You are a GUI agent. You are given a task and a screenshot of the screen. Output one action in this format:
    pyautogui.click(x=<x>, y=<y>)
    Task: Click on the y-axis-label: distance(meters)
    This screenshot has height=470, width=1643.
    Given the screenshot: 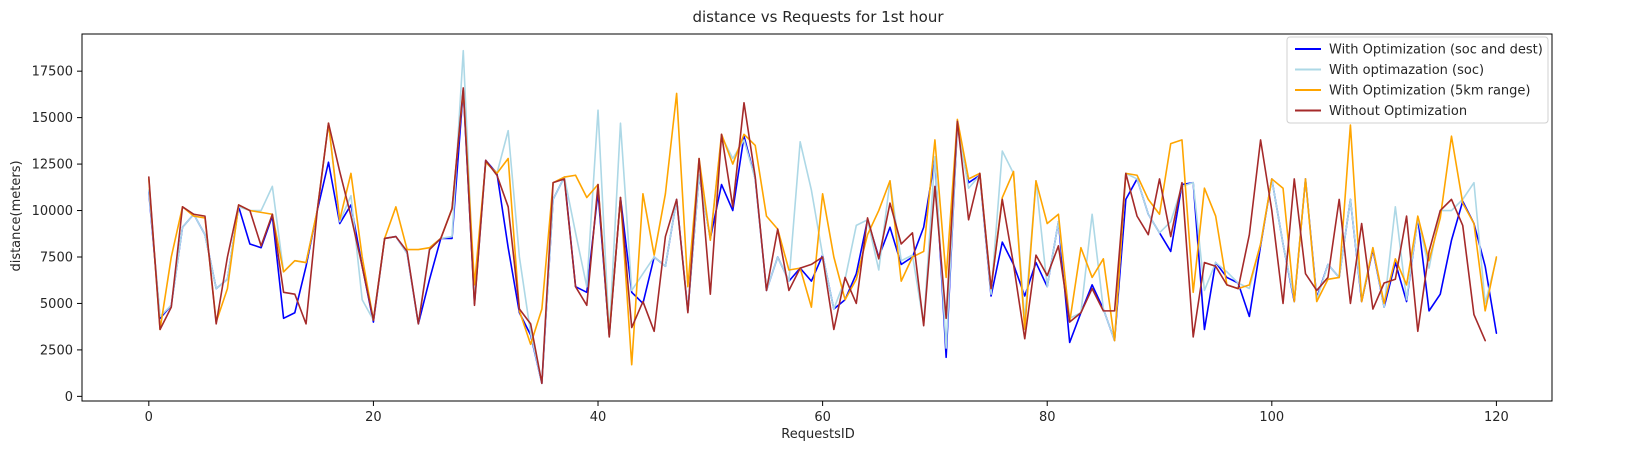 What is the action you would take?
    pyautogui.click(x=16, y=215)
    